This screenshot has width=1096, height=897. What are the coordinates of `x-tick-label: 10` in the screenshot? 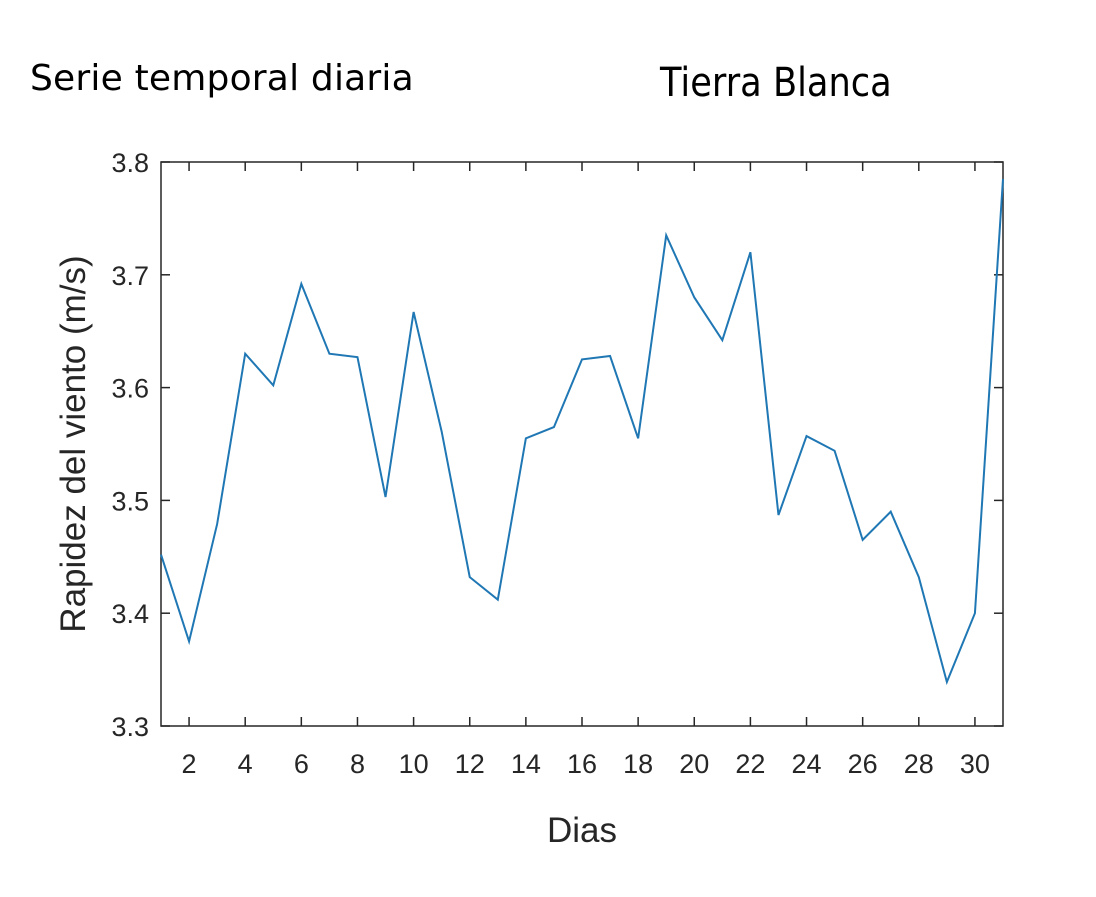 It's located at (414, 764).